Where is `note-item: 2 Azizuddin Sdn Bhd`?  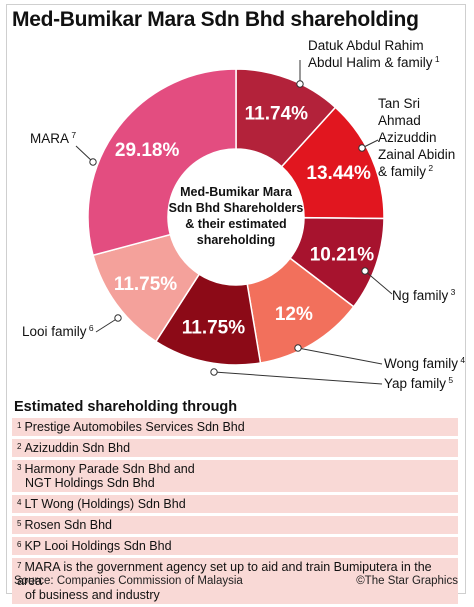
note-item: 2 Azizuddin Sdn Bhd is located at coordinates (235, 448).